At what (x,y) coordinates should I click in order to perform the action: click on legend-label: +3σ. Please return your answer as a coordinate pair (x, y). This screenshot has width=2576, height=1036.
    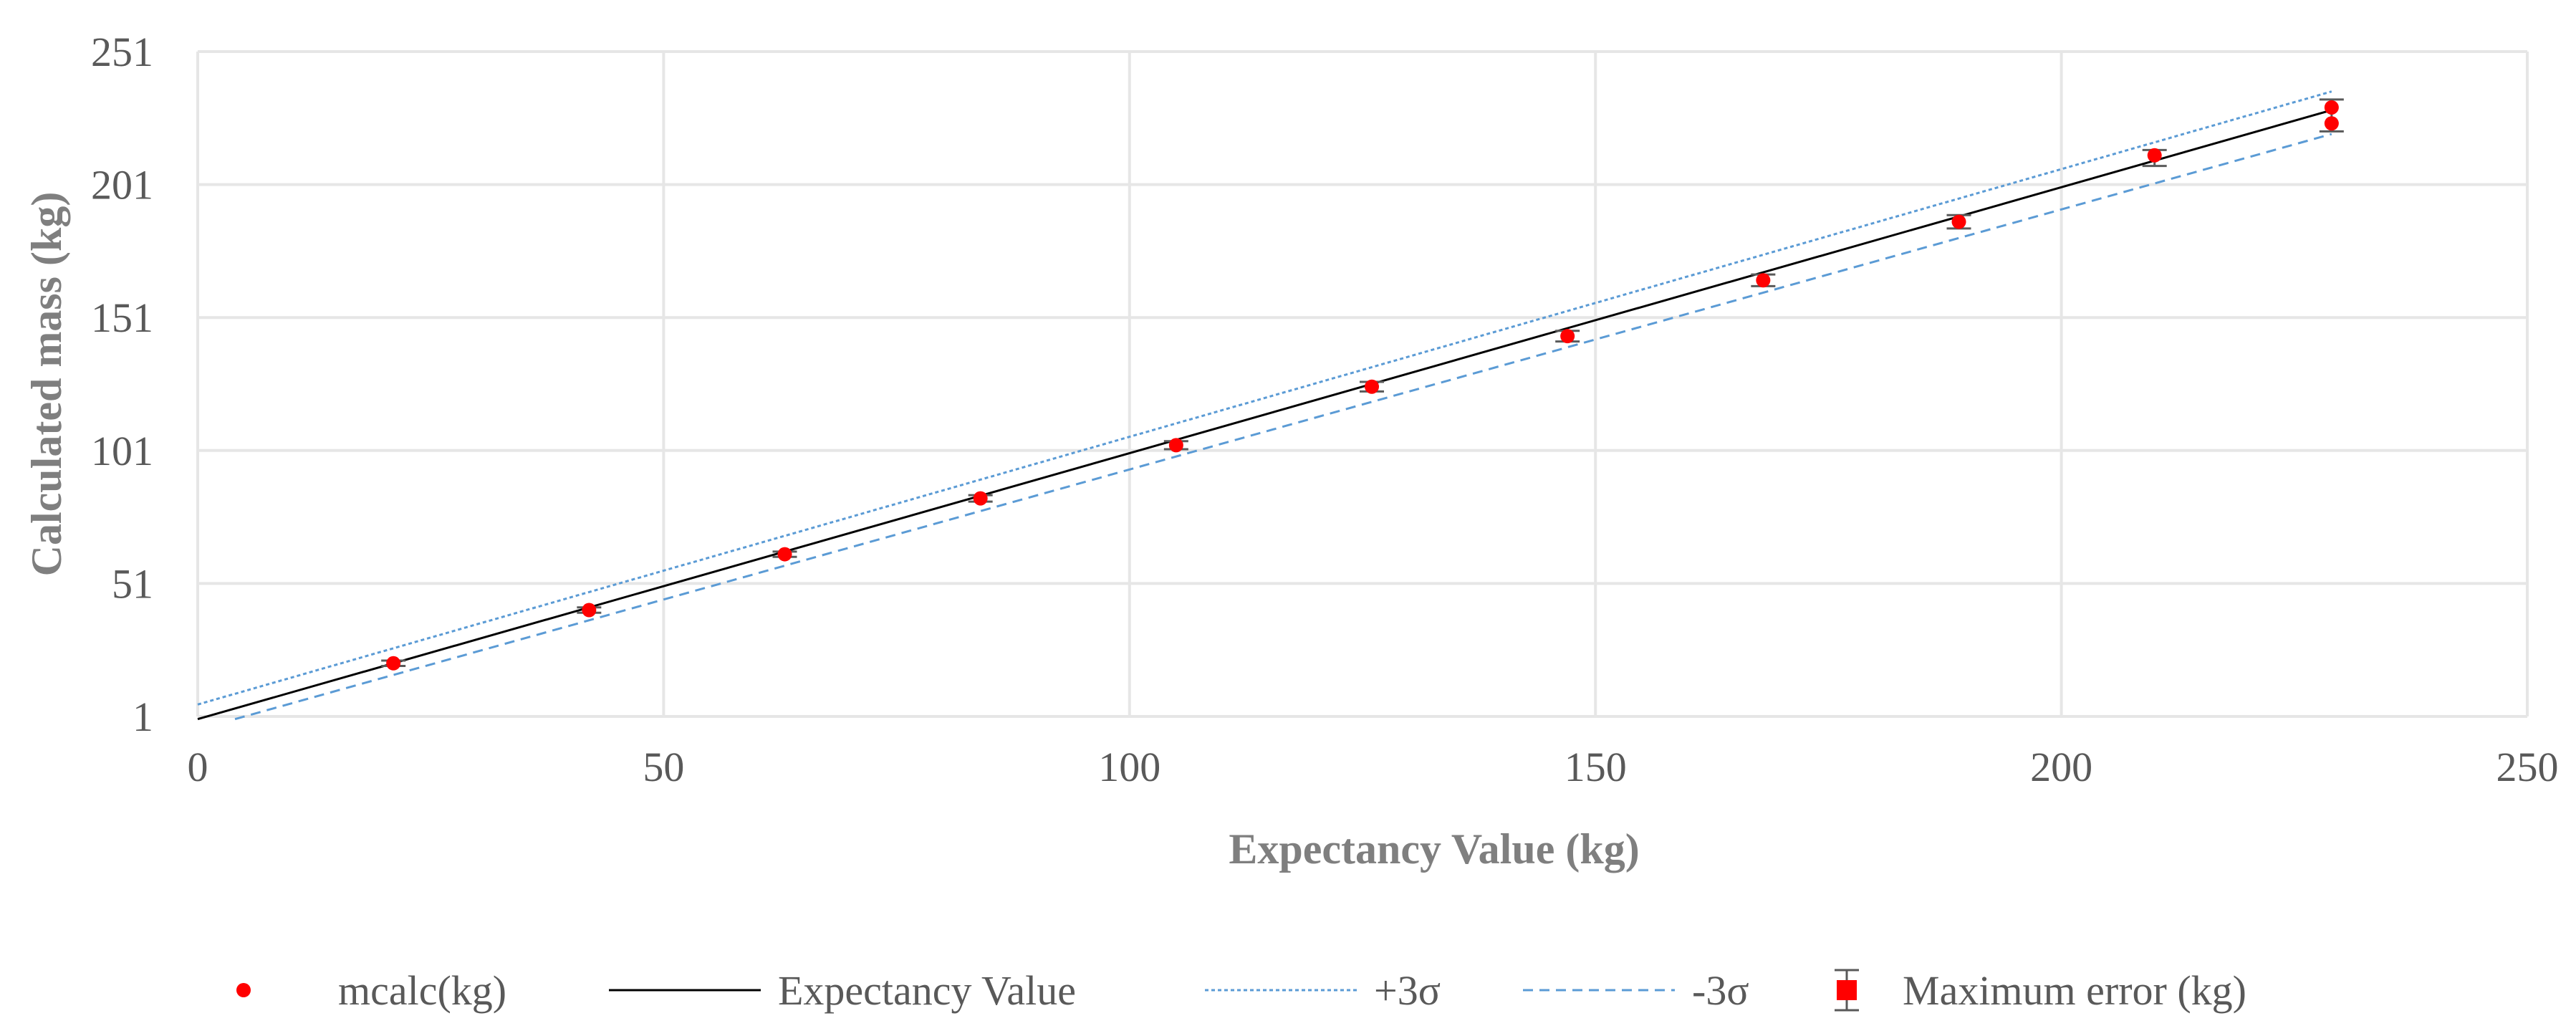
    Looking at the image, I should click on (1407, 991).